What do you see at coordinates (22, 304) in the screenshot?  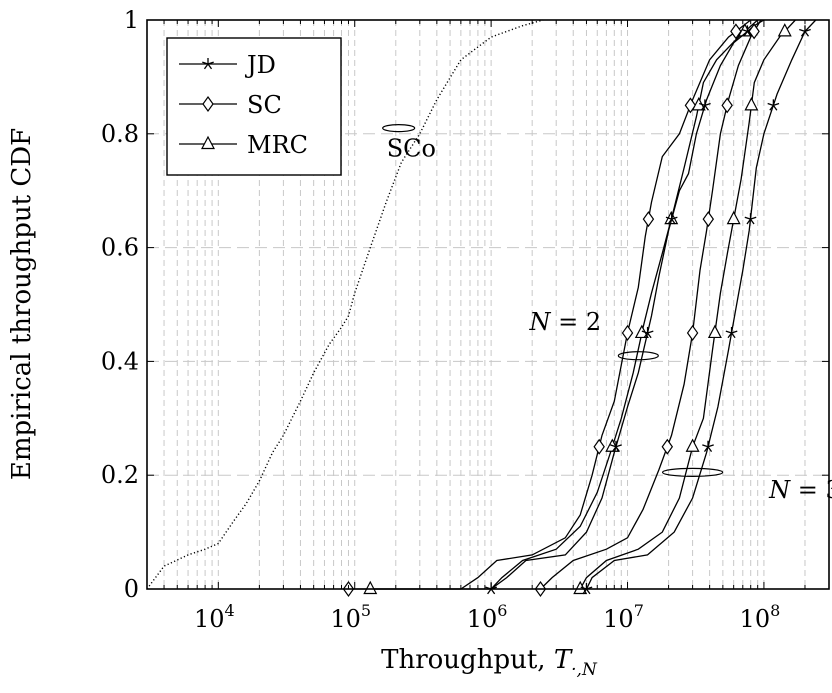 I see `y-axis-label: Empirical throughput CDF` at bounding box center [22, 304].